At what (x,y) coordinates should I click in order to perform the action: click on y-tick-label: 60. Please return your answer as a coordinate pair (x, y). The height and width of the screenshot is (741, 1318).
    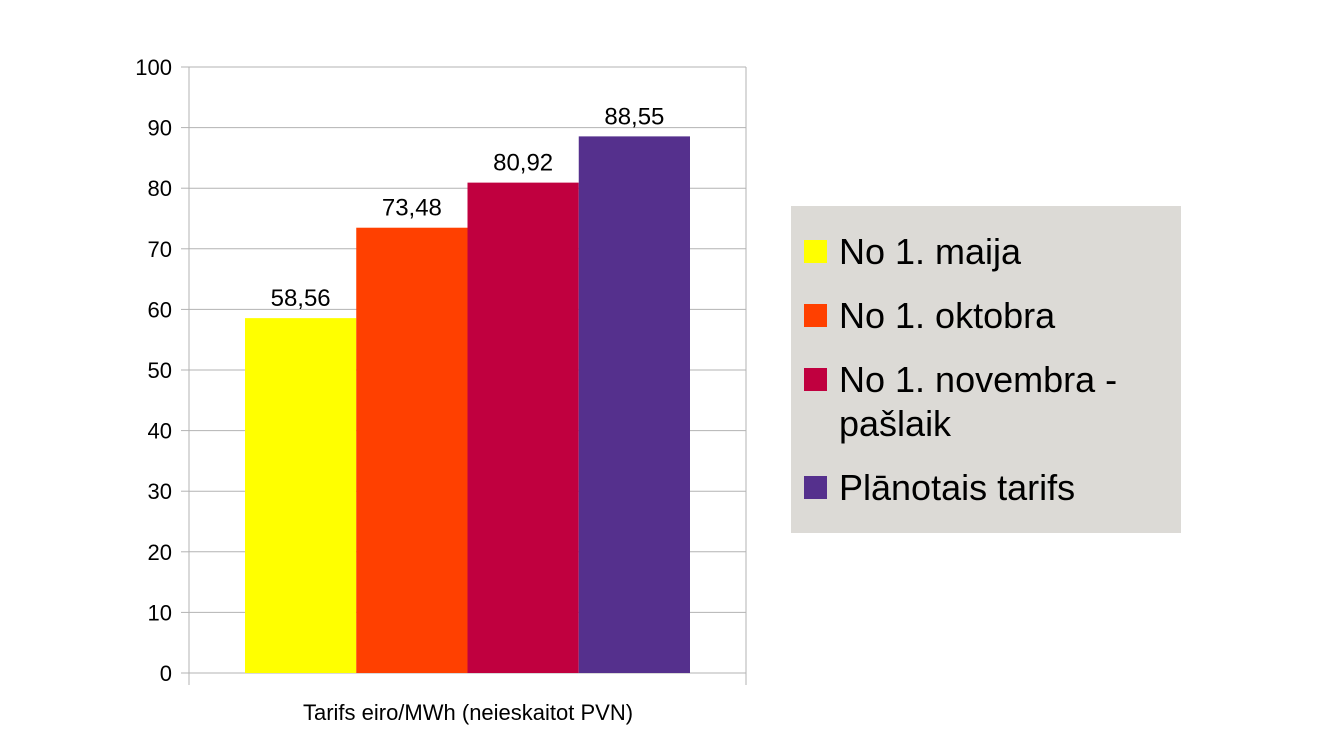
    Looking at the image, I should click on (160, 309).